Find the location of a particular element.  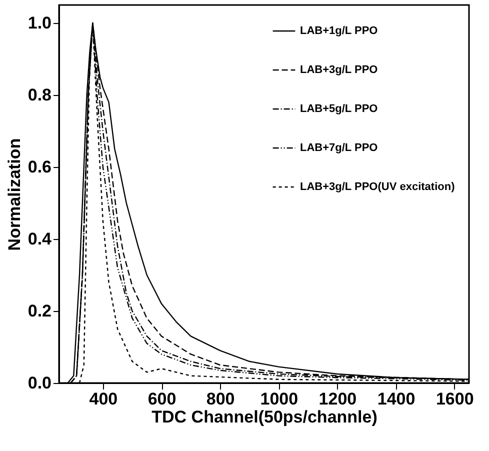

legend-label: LAB+7g/L PPO is located at coordinates (339, 148).